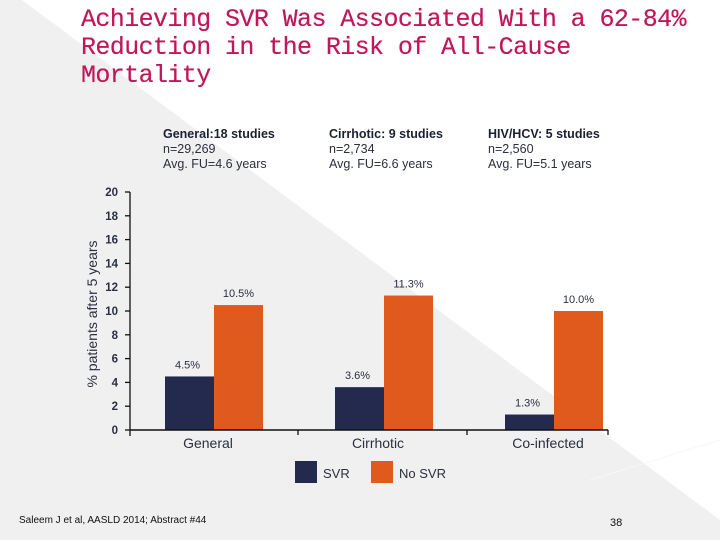  Describe the element at coordinates (378, 443) in the screenshot. I see `x-tick-label: Cirrhotic` at that location.